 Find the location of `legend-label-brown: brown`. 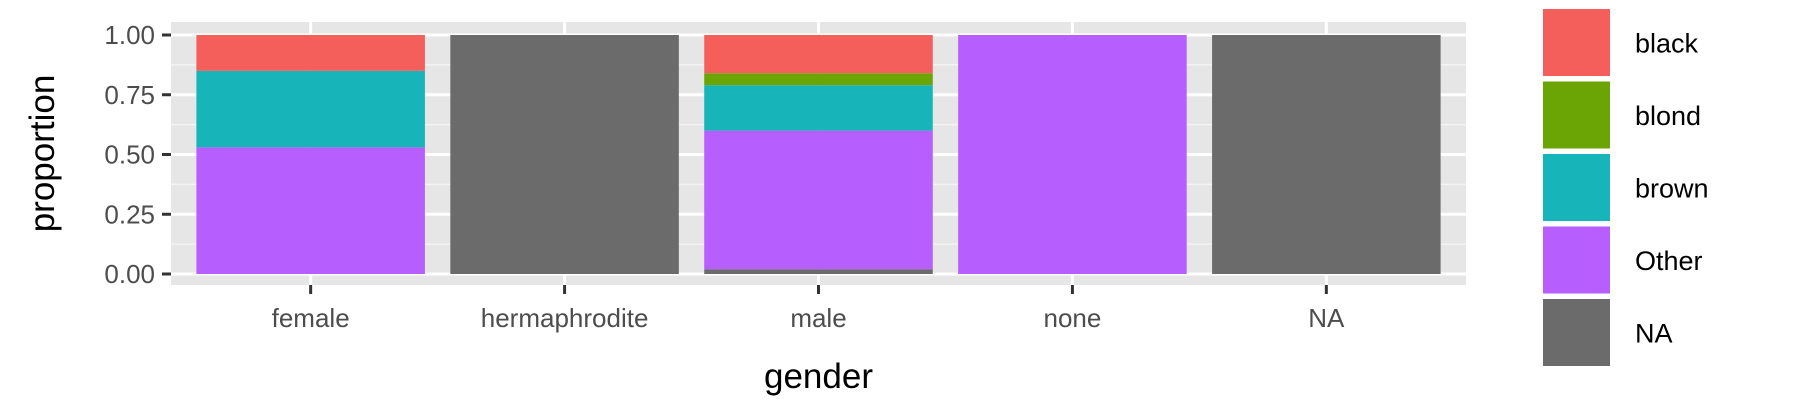

legend-label-brown: brown is located at coordinates (1672, 189).